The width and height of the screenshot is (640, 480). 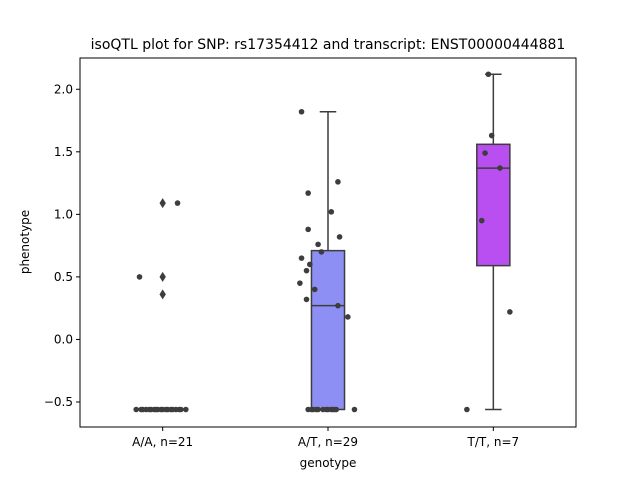 What do you see at coordinates (63, 339) in the screenshot?
I see `y-tick-label: 0.0` at bounding box center [63, 339].